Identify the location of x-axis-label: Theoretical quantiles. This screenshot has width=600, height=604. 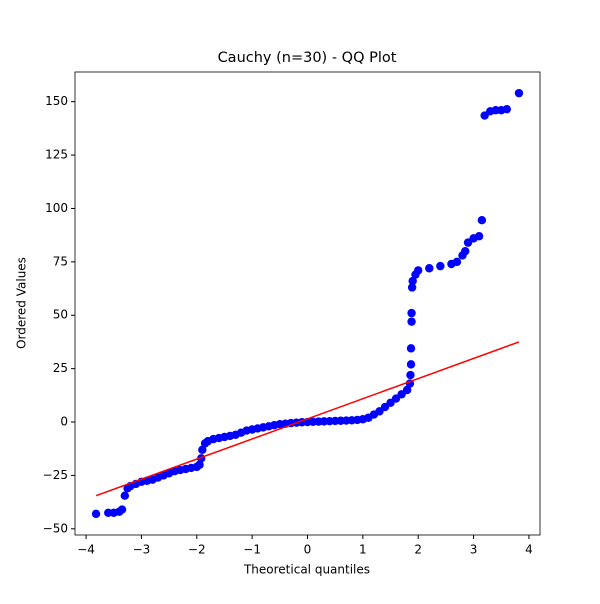
(306, 570).